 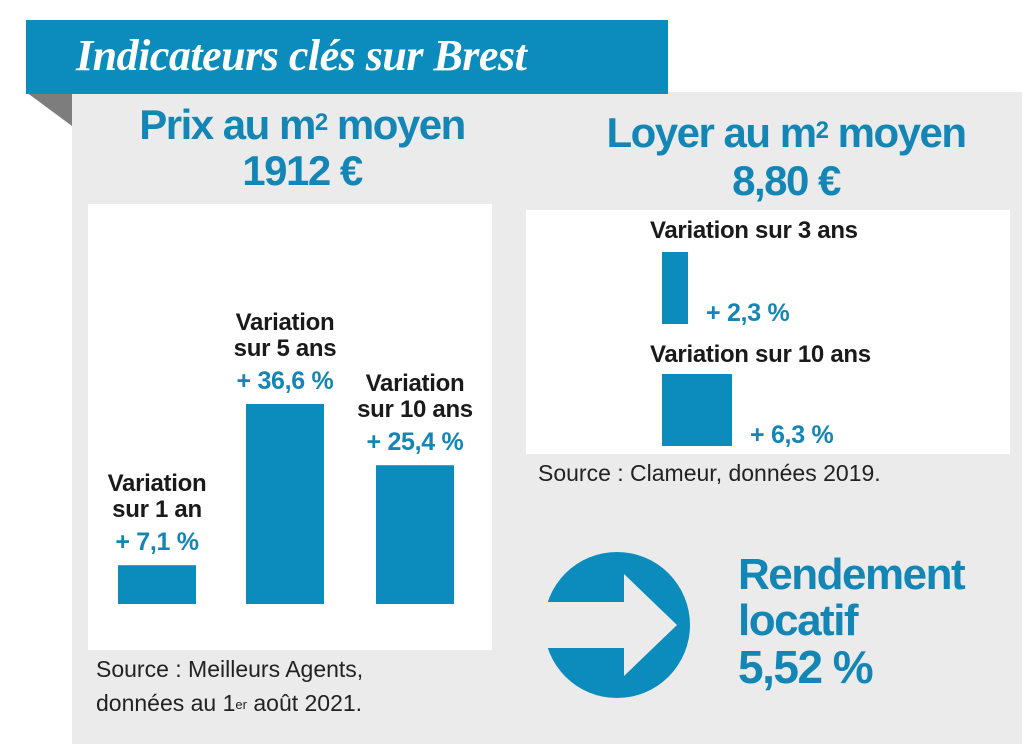 What do you see at coordinates (227, 124) in the screenshot?
I see `prix-heading-text: Prix au m` at bounding box center [227, 124].